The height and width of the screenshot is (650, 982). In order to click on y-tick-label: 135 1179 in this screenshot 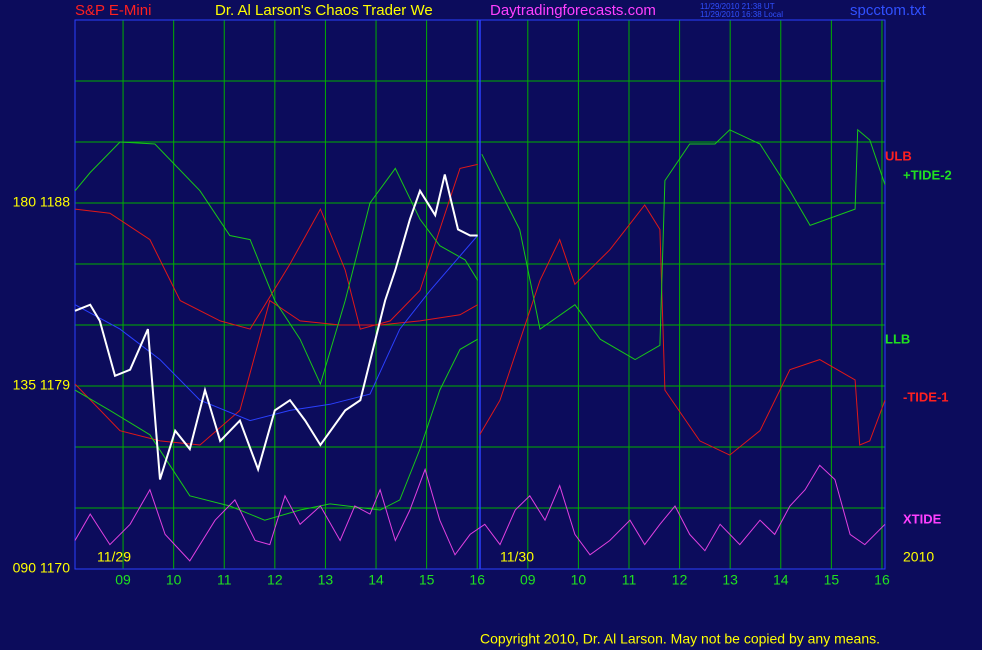, I will do `click(42, 385)`.